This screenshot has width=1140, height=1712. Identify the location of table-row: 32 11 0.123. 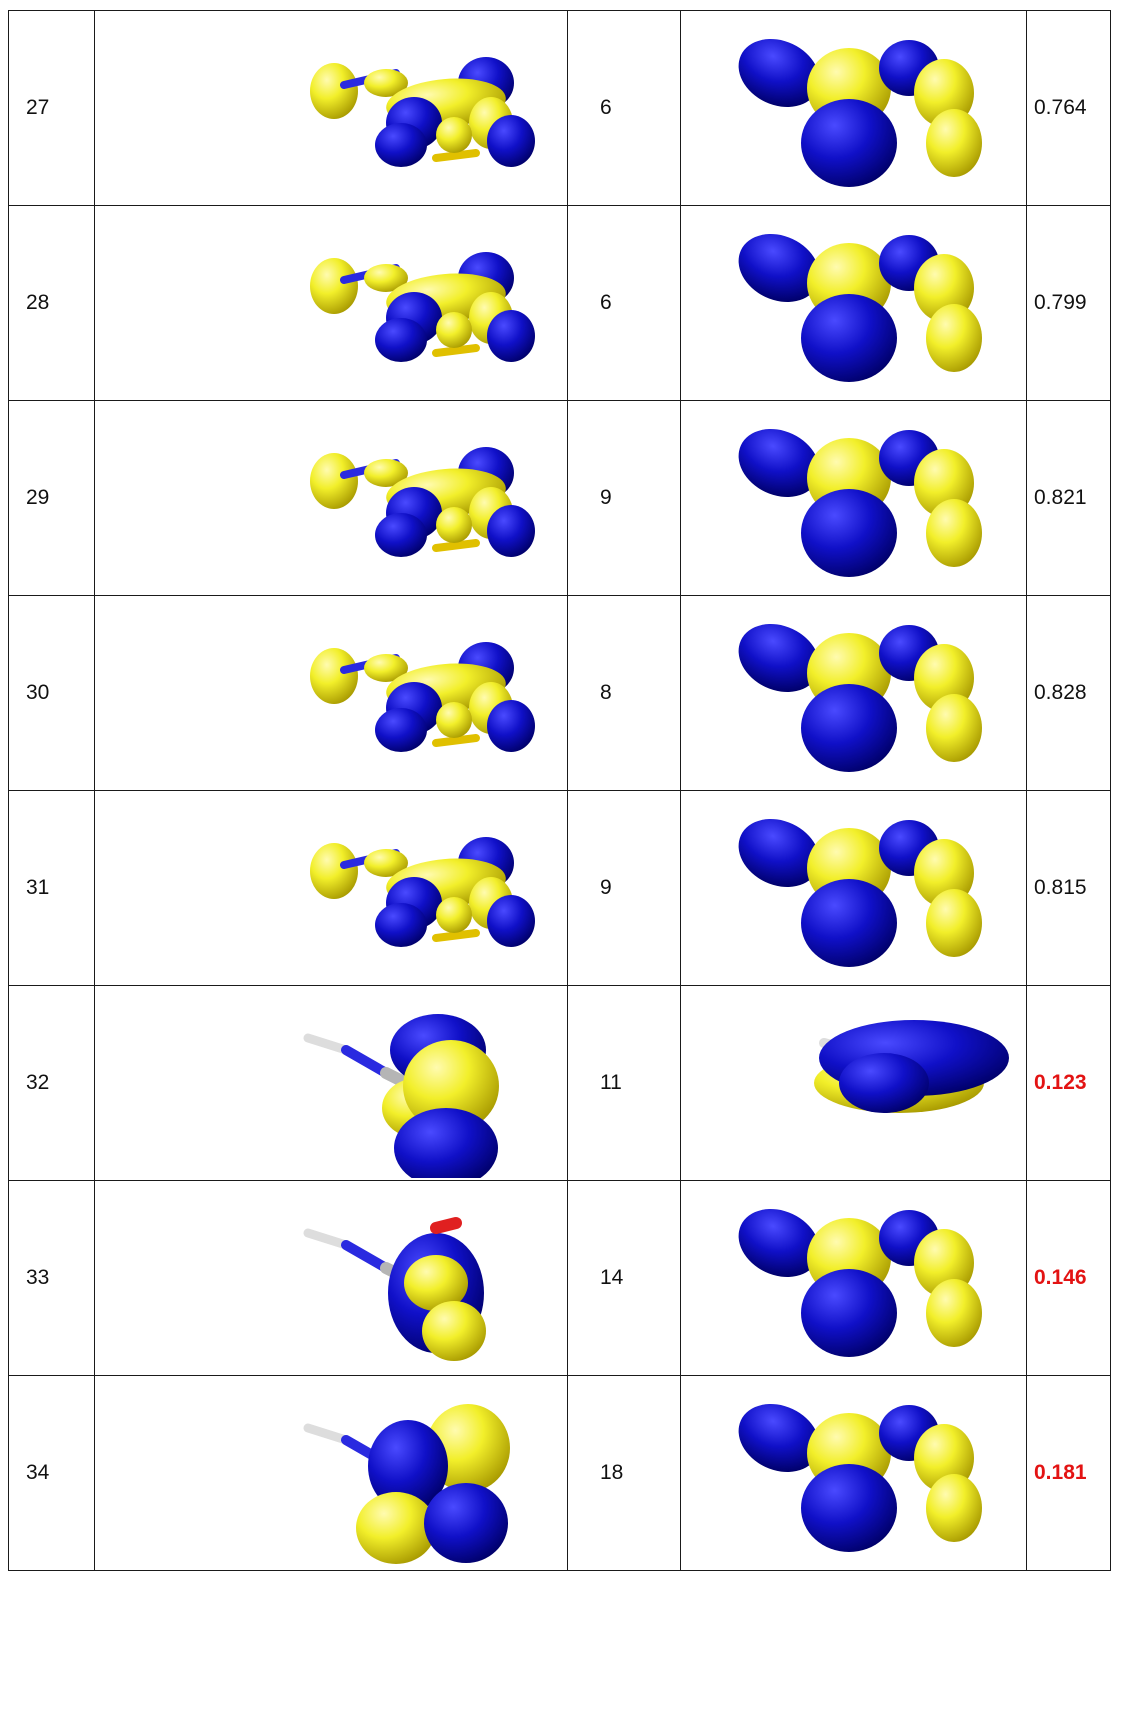
(559, 1083).